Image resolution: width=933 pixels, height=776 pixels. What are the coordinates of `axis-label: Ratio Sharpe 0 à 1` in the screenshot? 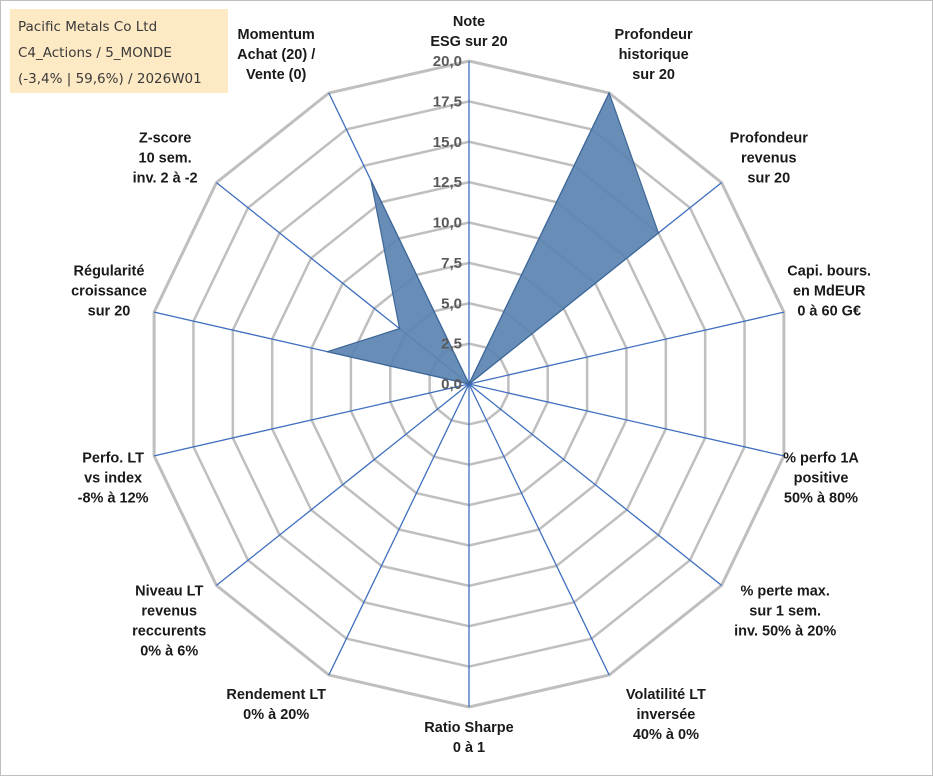 It's located at (468, 738).